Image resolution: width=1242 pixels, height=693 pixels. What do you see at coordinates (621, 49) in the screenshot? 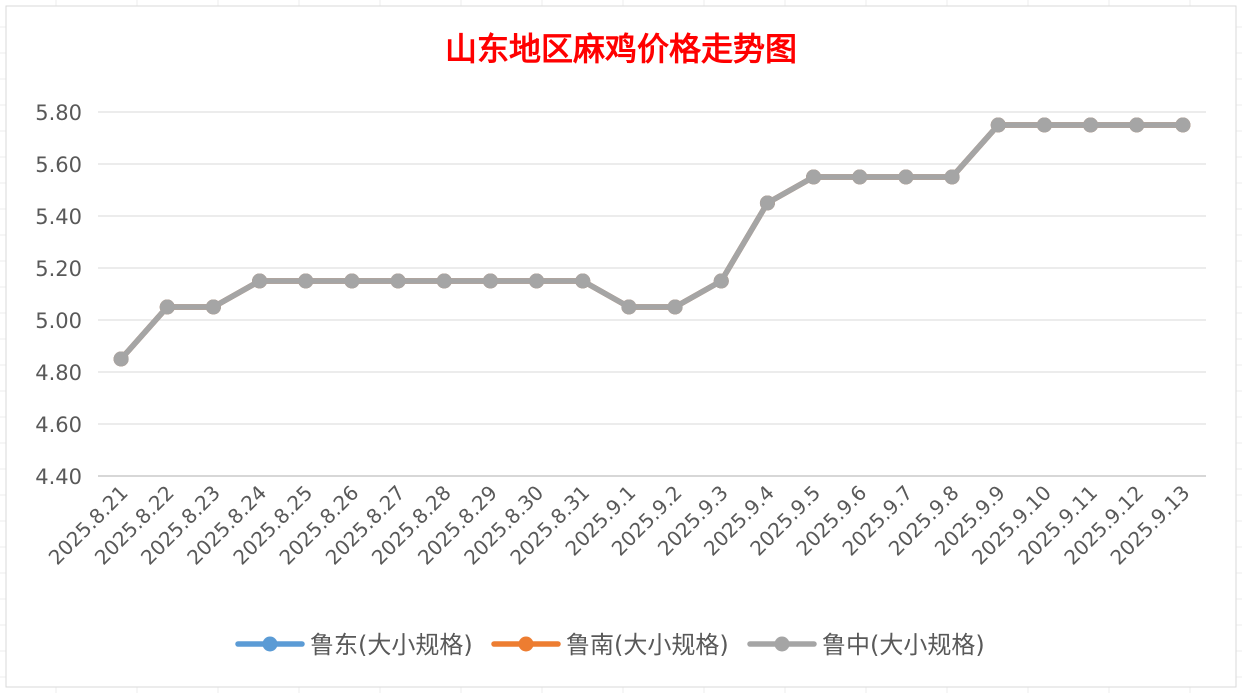
I see `chart-title: 山东地区麻鸡价格走势图` at bounding box center [621, 49].